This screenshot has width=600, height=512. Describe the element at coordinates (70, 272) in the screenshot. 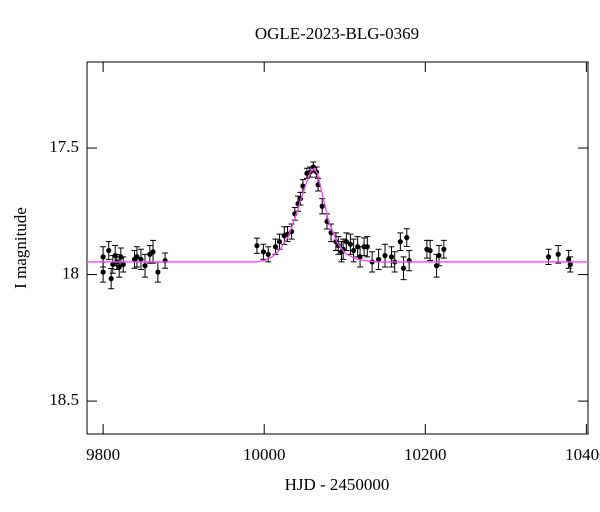

I see `y-tick-label: 18` at that location.